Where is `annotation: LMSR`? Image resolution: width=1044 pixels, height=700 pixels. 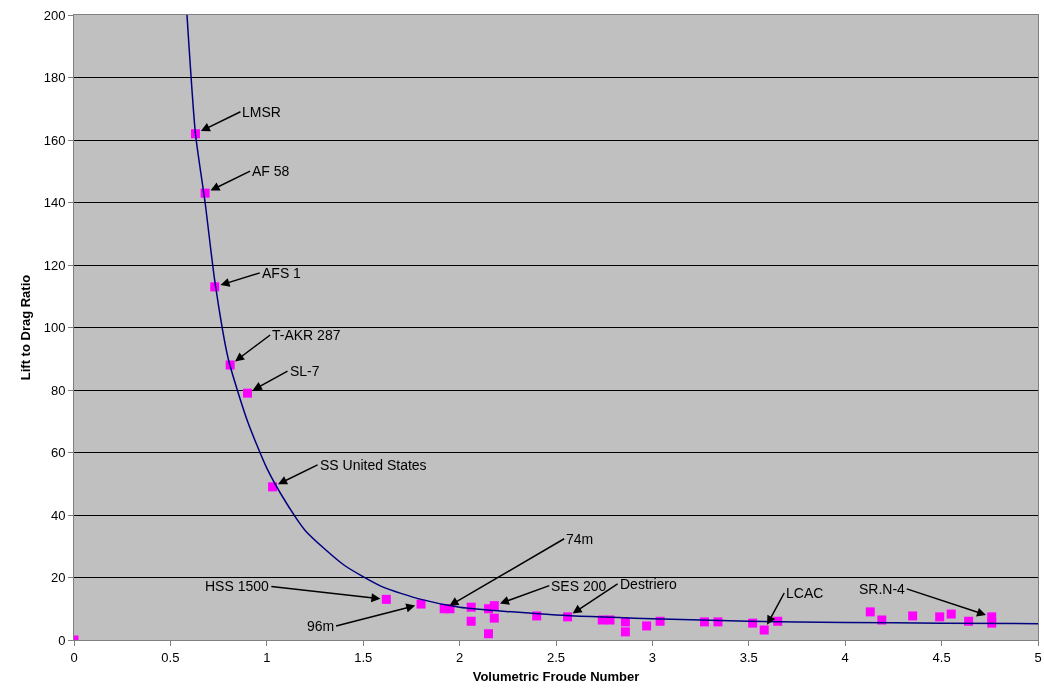 annotation: LMSR is located at coordinates (261, 112).